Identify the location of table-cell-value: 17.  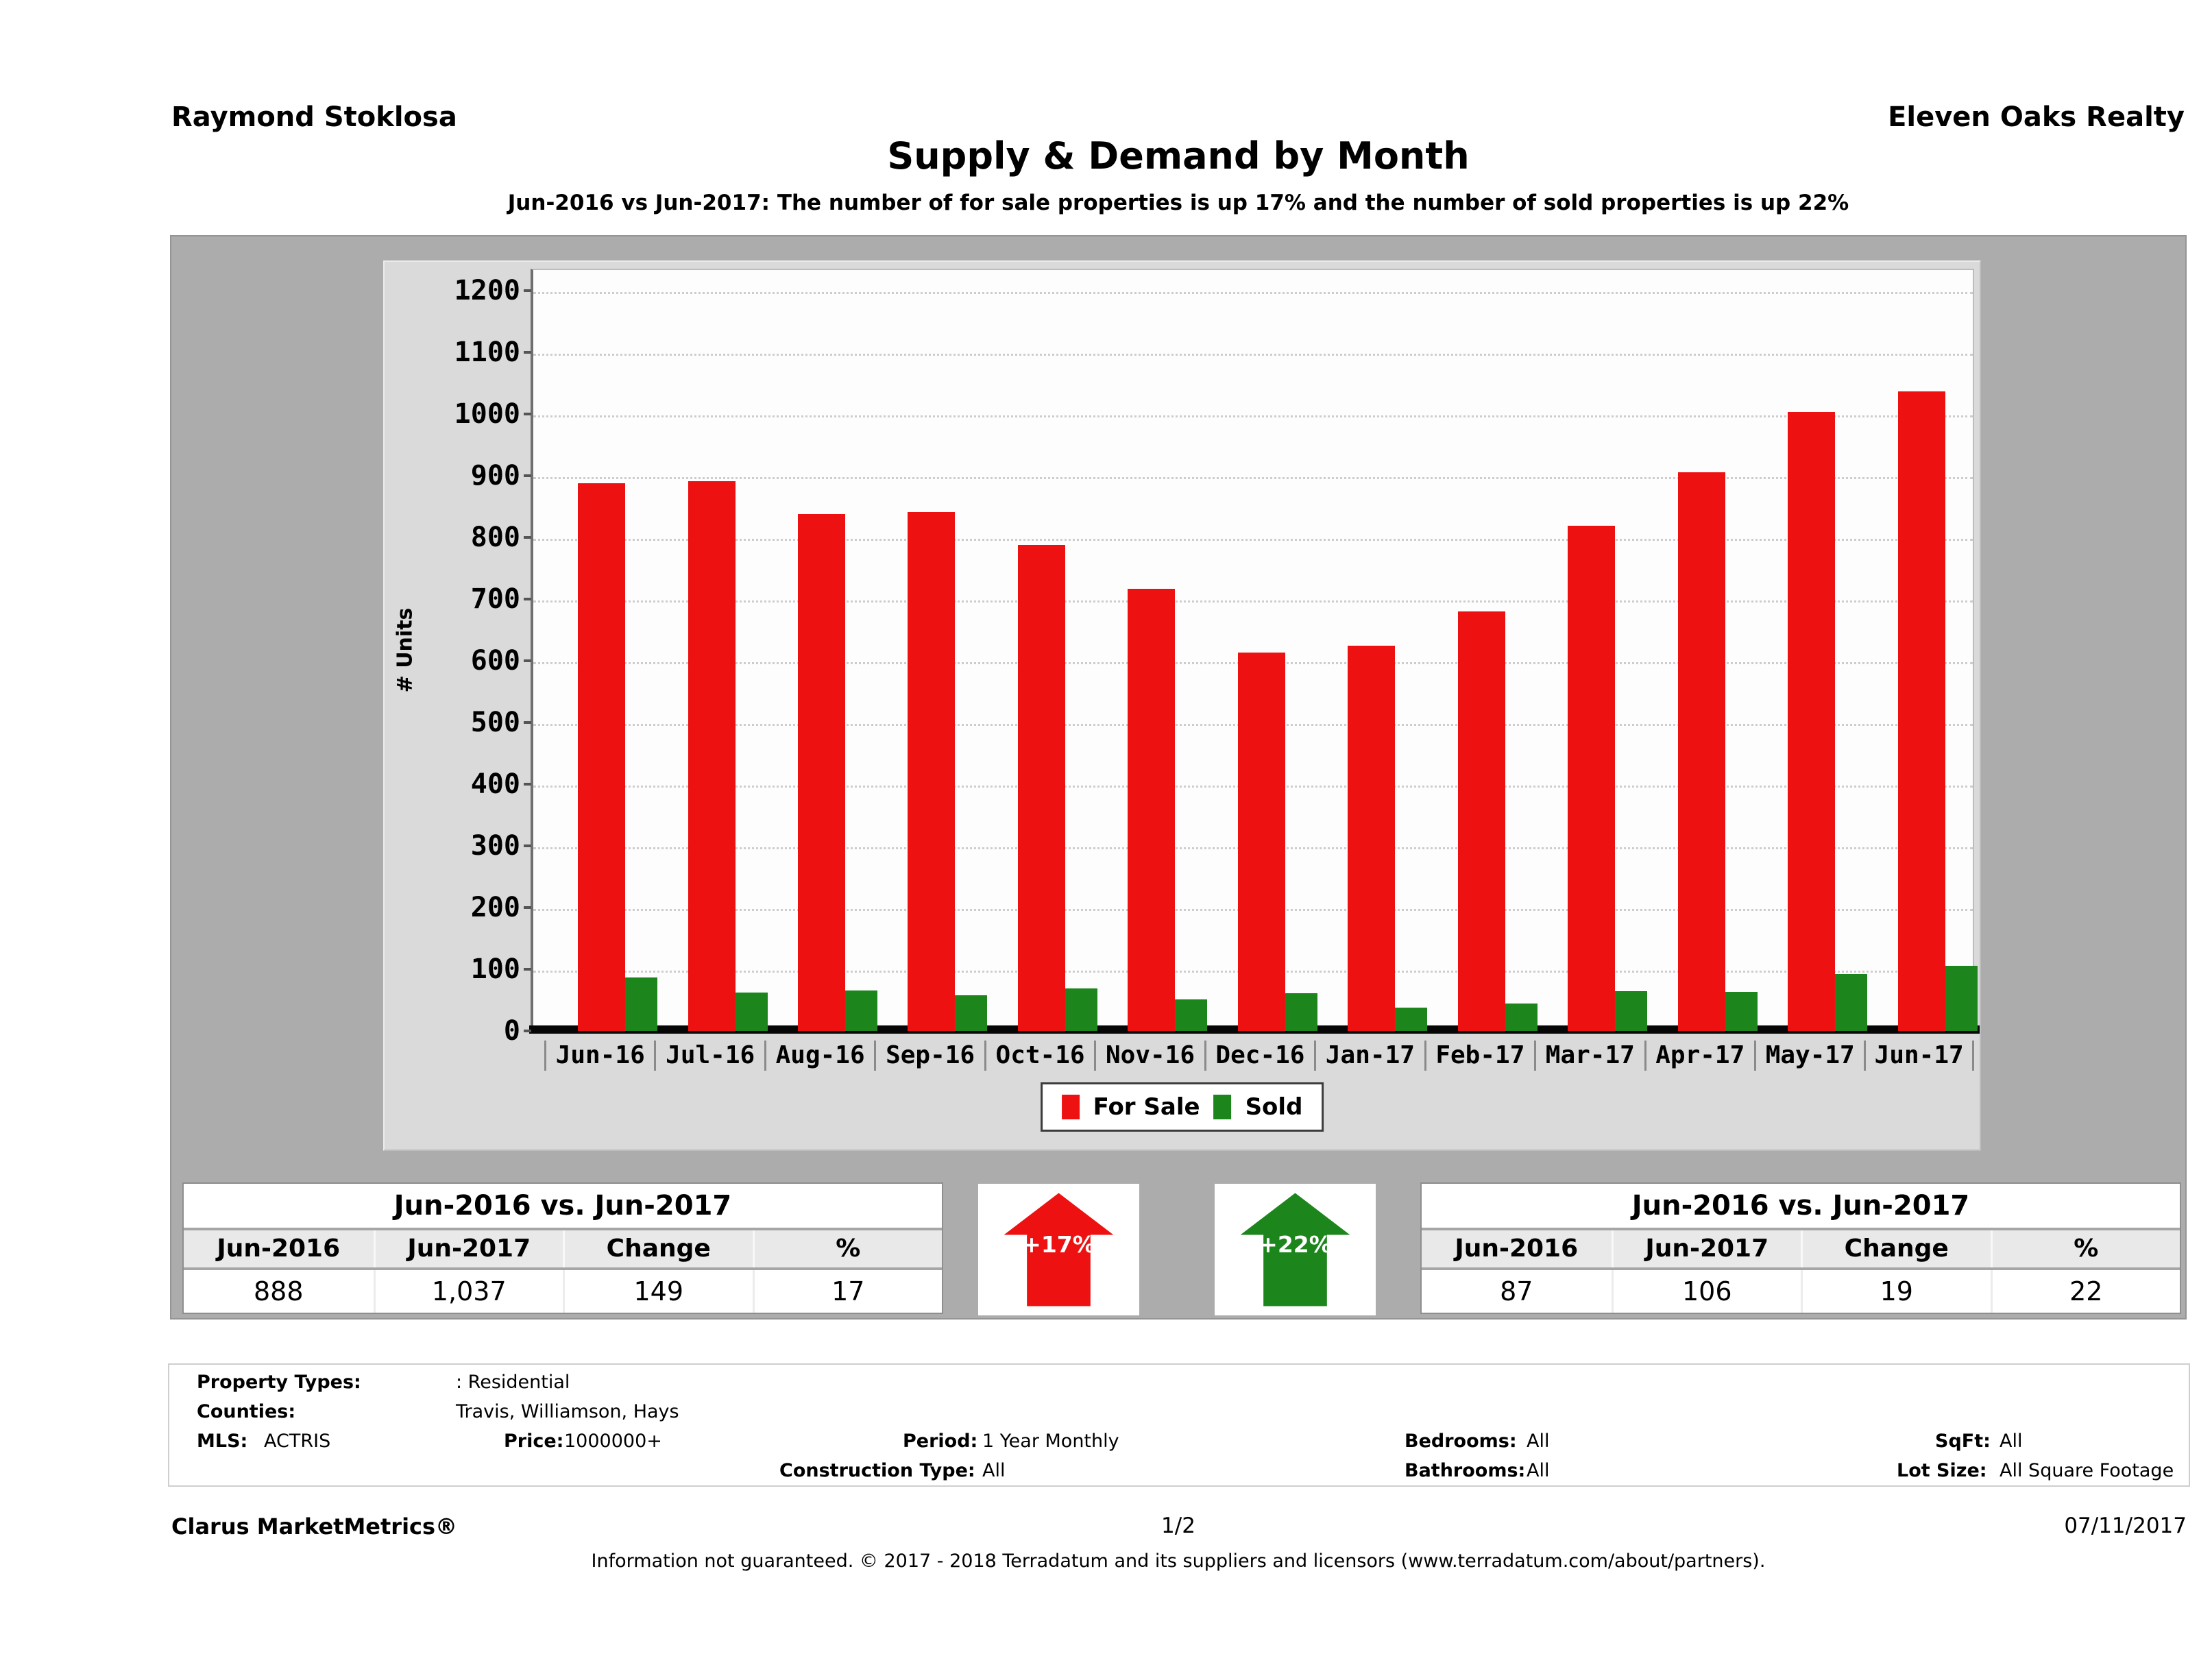
(847, 1291).